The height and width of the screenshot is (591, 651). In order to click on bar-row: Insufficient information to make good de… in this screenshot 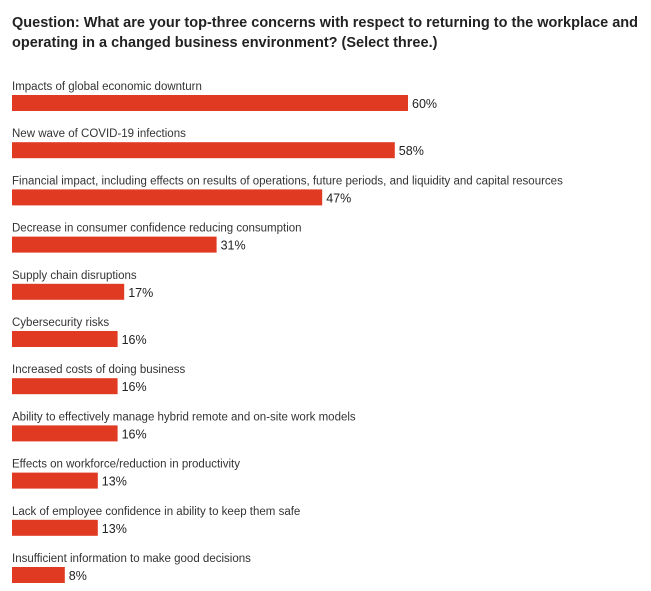, I will do `click(131, 568)`.